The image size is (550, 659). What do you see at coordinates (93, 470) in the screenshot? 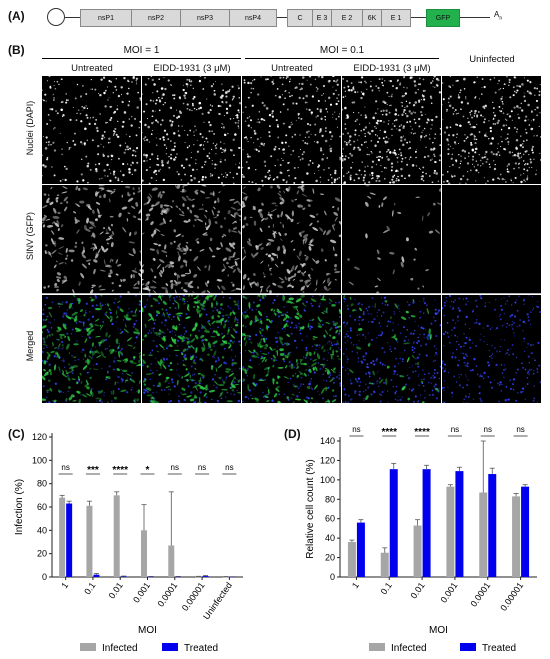
I see `significance-label: ***` at bounding box center [93, 470].